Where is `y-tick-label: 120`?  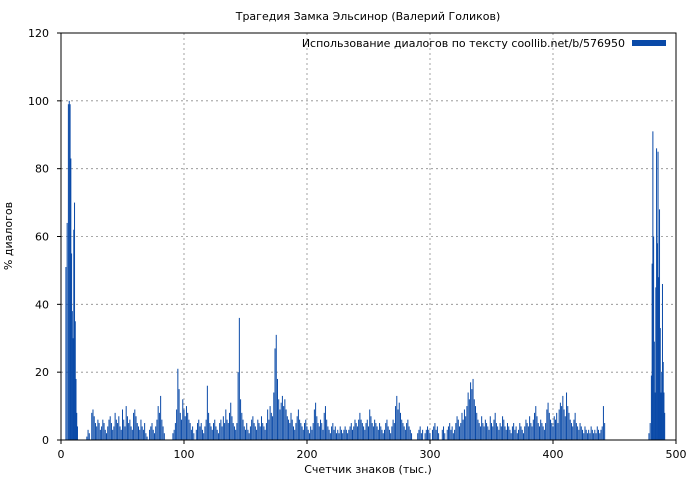 y-tick-label: 120 is located at coordinates (38, 33).